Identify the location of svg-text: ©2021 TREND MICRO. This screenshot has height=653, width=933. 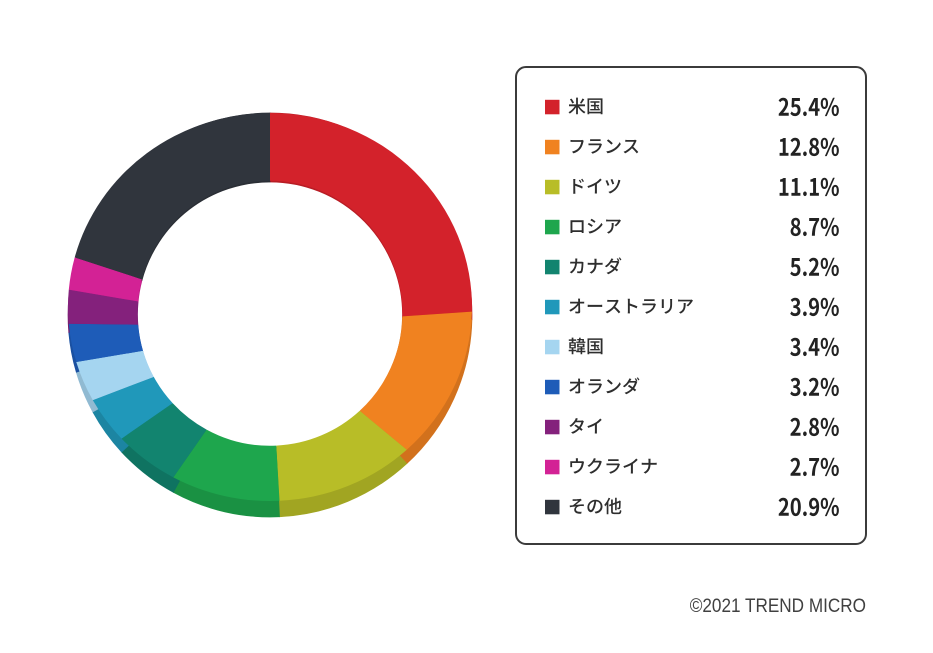
(778, 605).